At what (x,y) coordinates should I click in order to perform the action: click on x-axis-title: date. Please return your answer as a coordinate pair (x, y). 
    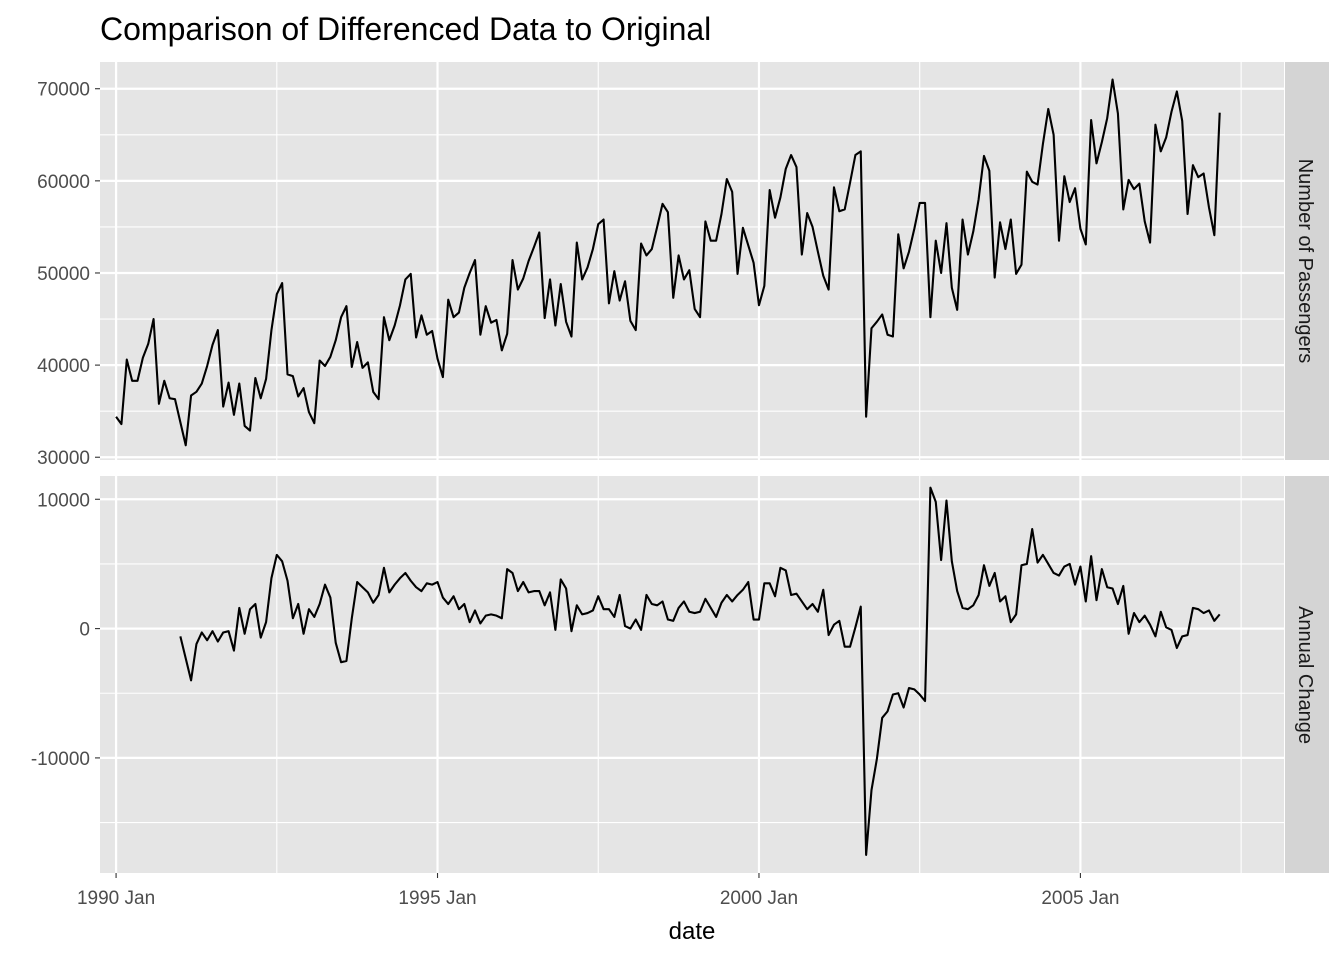
    Looking at the image, I should click on (692, 931).